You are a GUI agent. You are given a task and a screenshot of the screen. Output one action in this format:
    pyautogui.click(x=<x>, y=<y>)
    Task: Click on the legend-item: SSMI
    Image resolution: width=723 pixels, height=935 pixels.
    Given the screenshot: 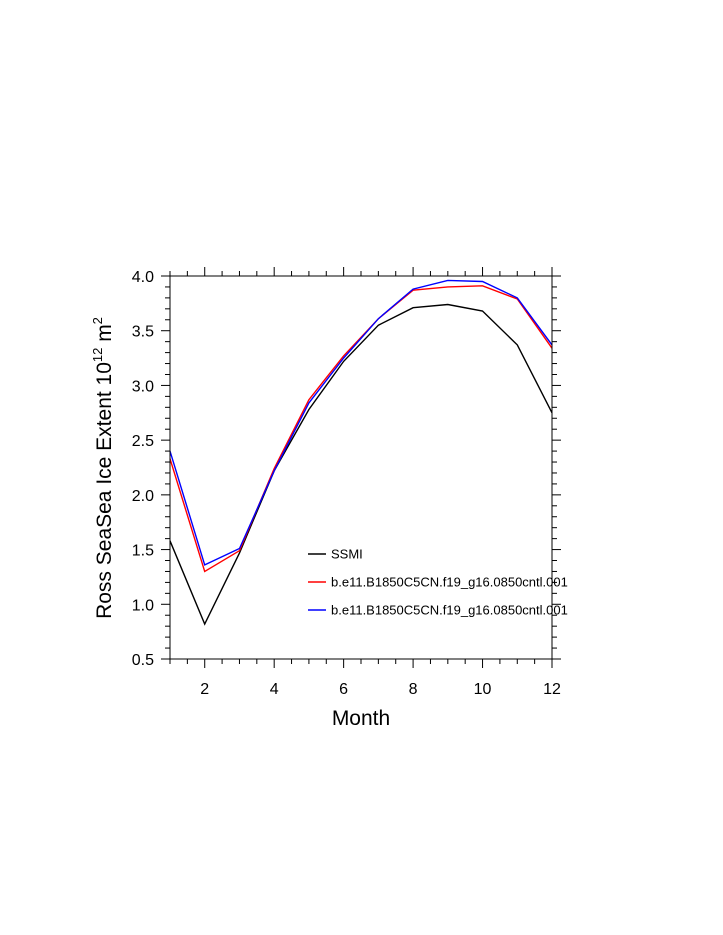 What is the action you would take?
    pyautogui.click(x=335, y=554)
    